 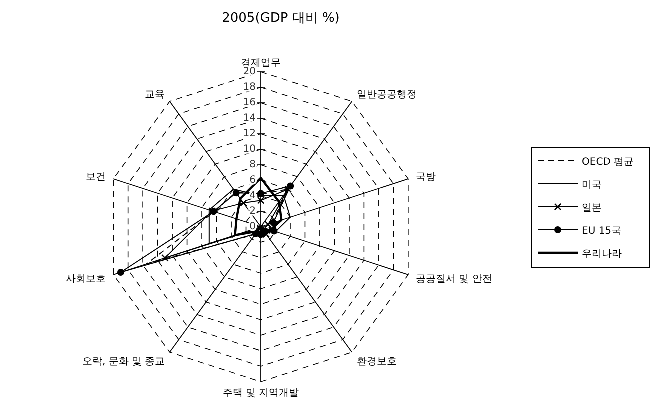 I want to click on spoke-label: 공공질서 및 안전, so click(x=454, y=279).